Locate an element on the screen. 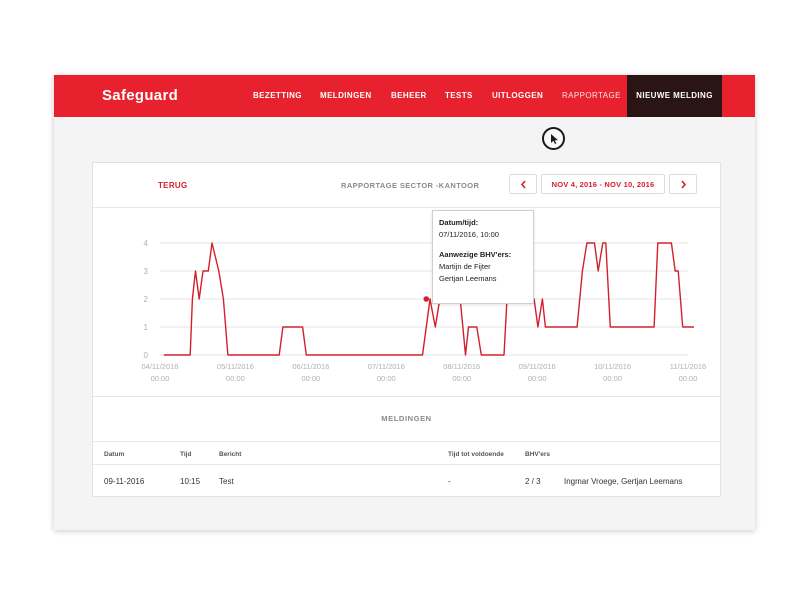 The width and height of the screenshot is (800, 600). chevron-left-icon is located at coordinates (523, 184).